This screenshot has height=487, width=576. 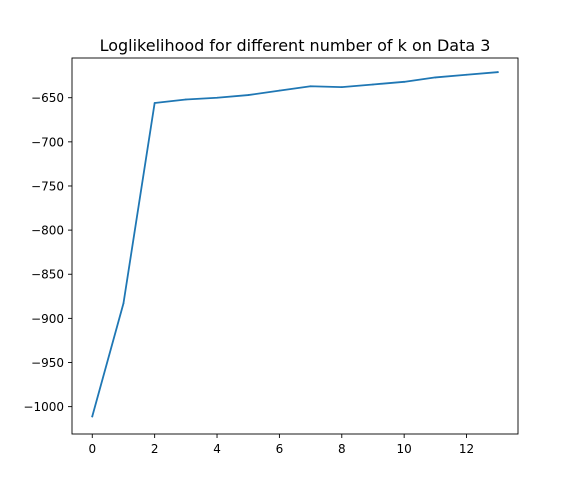 What do you see at coordinates (47, 319) in the screenshot?
I see `y-tick-label: −900` at bounding box center [47, 319].